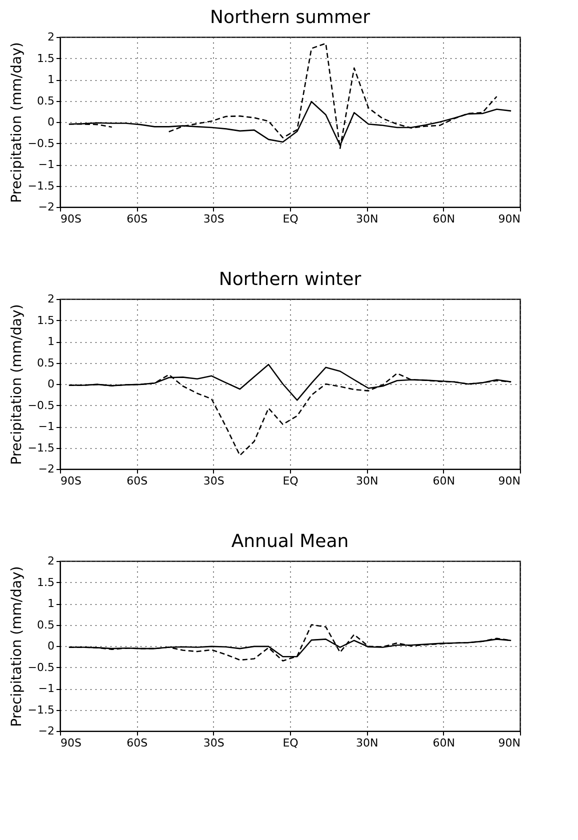 The image size is (578, 840). Describe the element at coordinates (290, 17) in the screenshot. I see `chart-title: Northern summer` at that location.